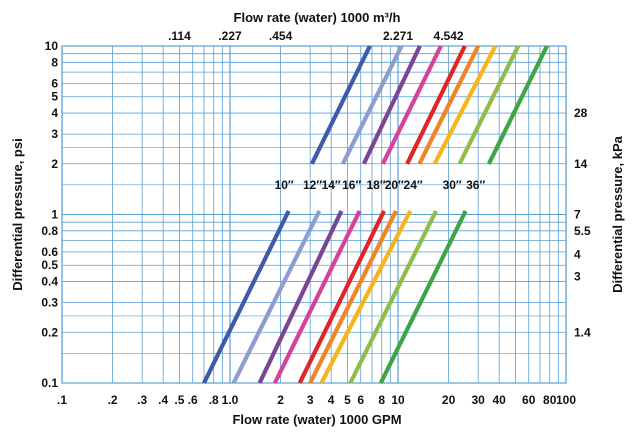  Describe the element at coordinates (49, 265) in the screenshot. I see `y-tick-label: 0.5` at that location.